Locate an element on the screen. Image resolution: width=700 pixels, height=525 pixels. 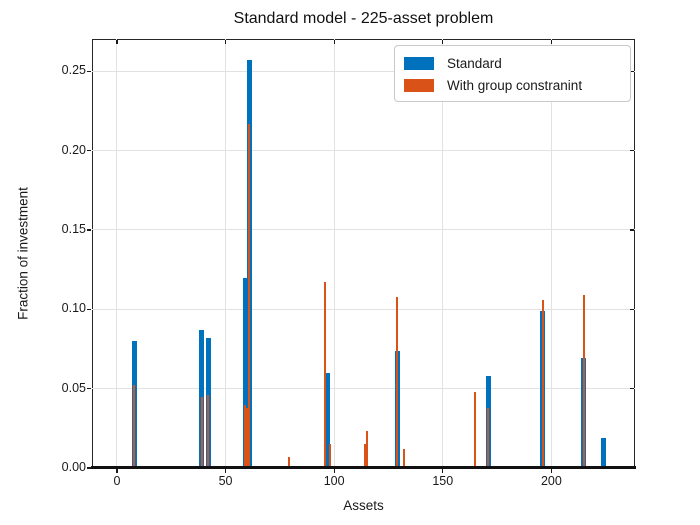
y-tick-label: 0.10 is located at coordinates (73, 308).